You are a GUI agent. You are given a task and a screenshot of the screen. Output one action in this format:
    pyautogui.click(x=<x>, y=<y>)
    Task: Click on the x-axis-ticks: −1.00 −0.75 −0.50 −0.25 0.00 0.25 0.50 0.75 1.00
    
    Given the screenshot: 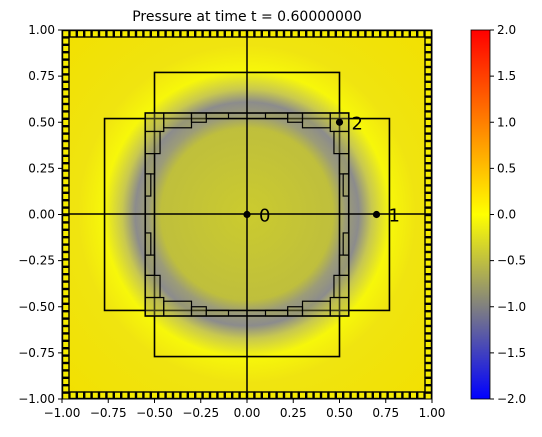 What is the action you would take?
    pyautogui.click(x=244, y=409)
    